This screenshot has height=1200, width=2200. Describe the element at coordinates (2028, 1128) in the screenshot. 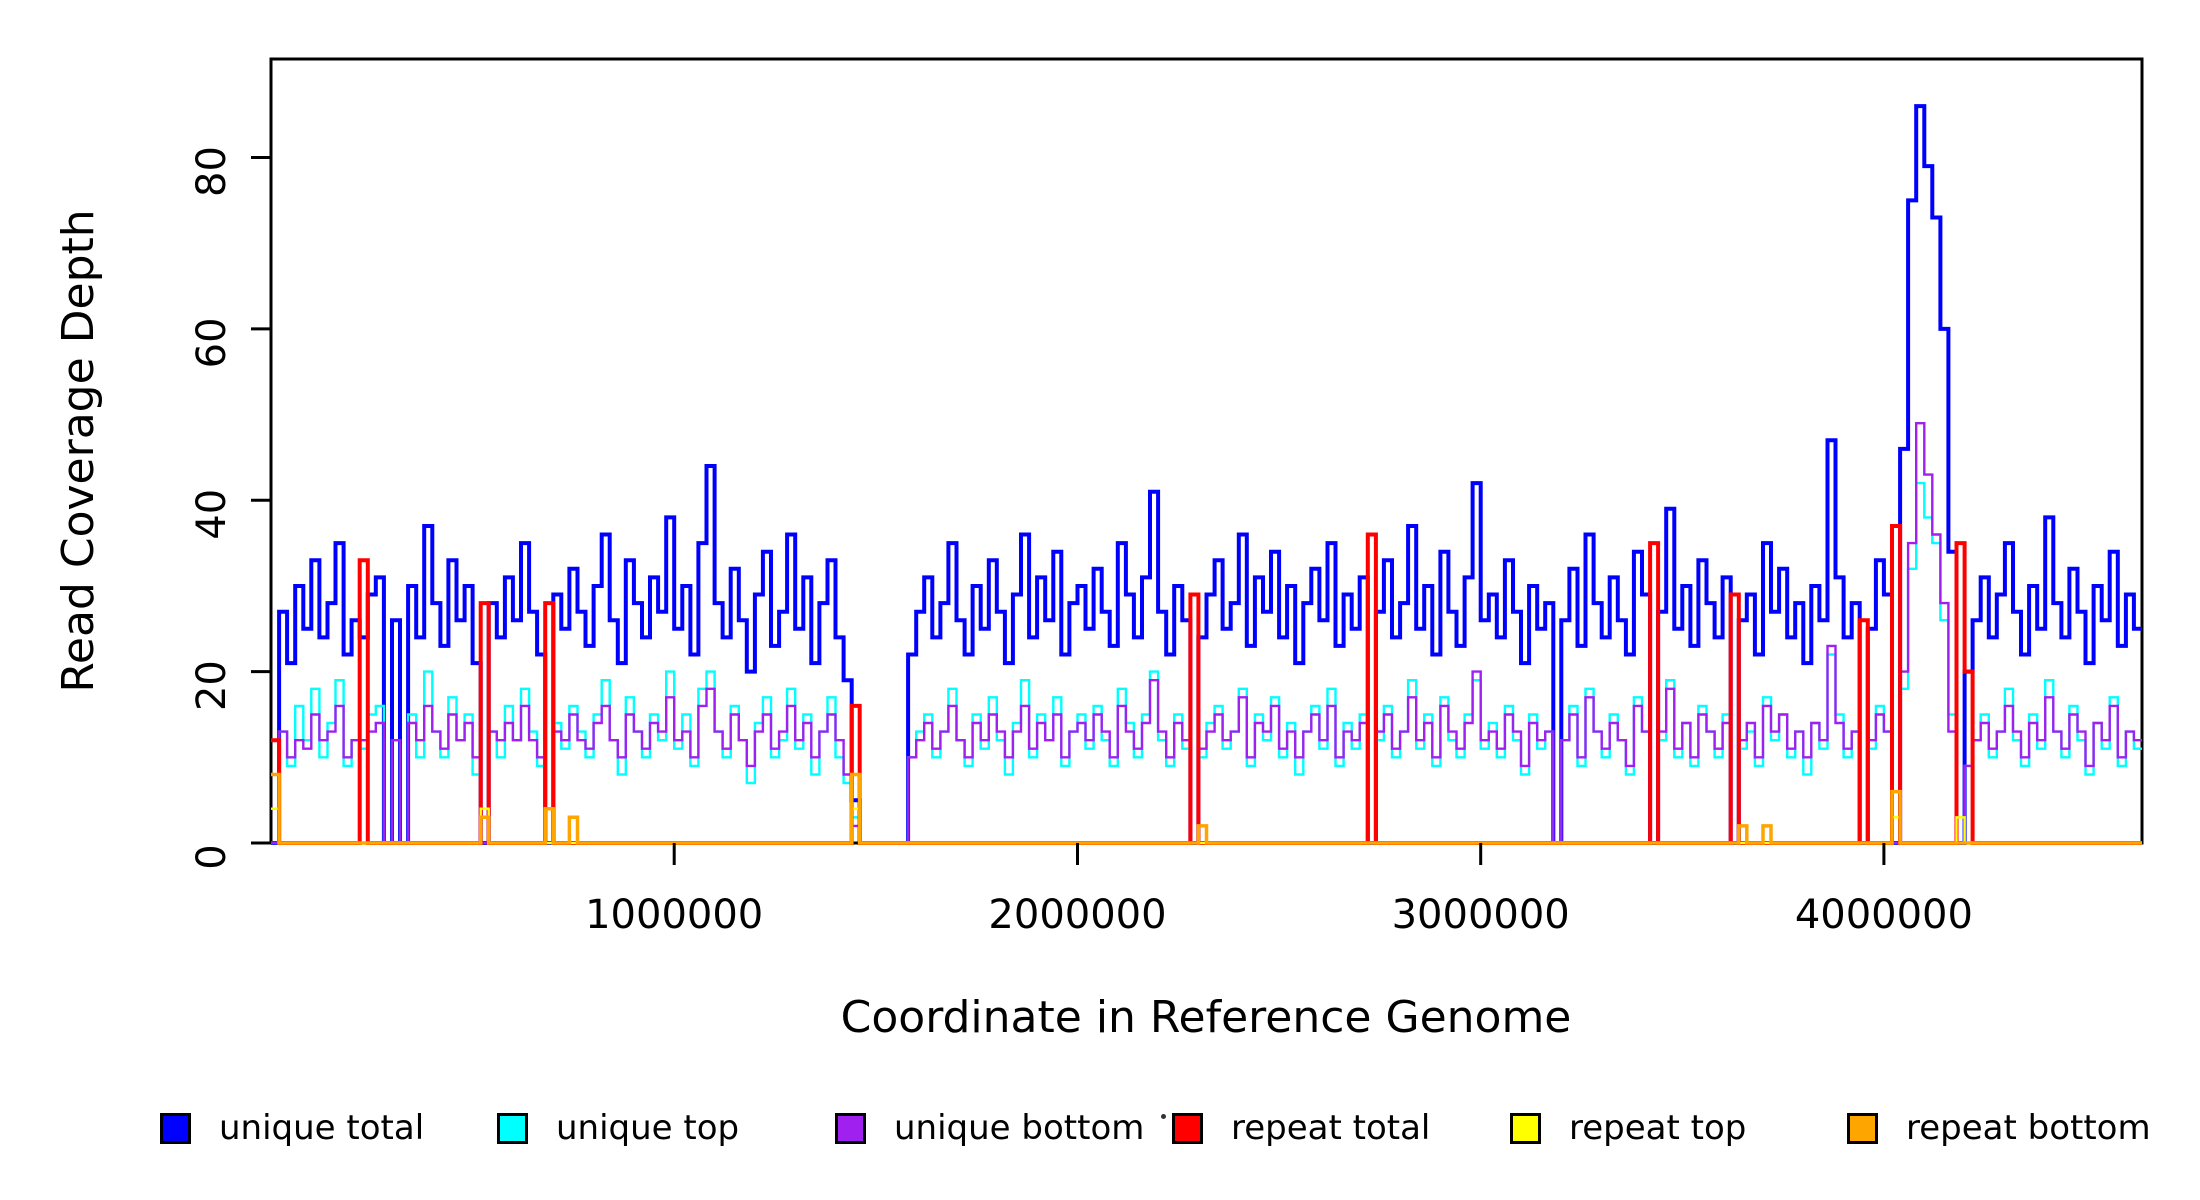

I see `legend-label-repeat-bottom: repeat bottom` at that location.